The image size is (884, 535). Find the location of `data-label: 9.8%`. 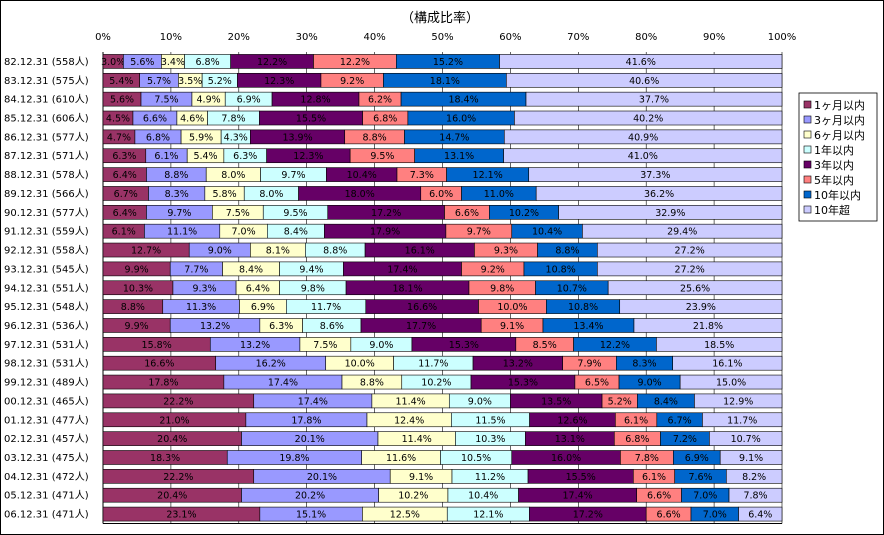

data-label: 9.8% is located at coordinates (502, 288).